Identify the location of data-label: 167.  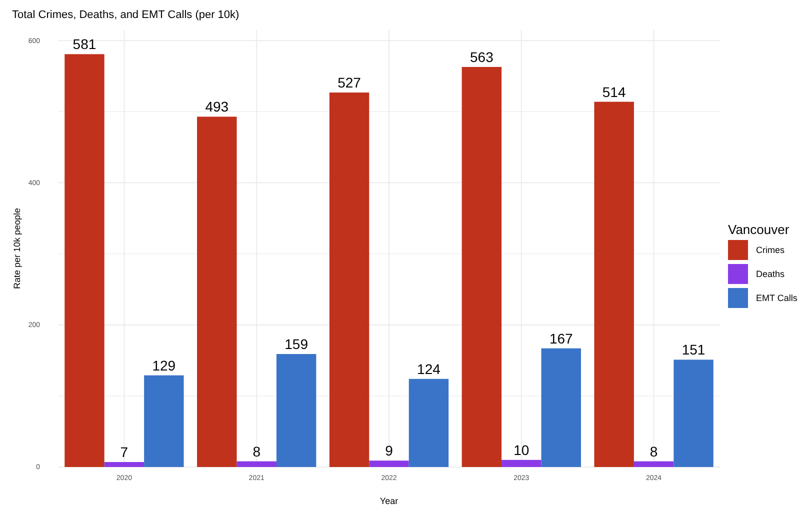
(561, 338).